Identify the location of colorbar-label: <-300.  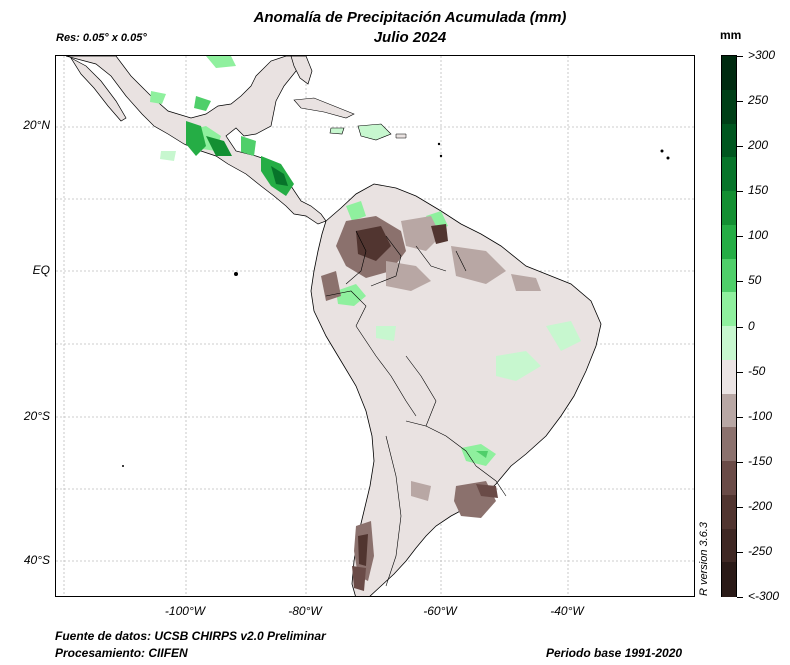
(764, 596).